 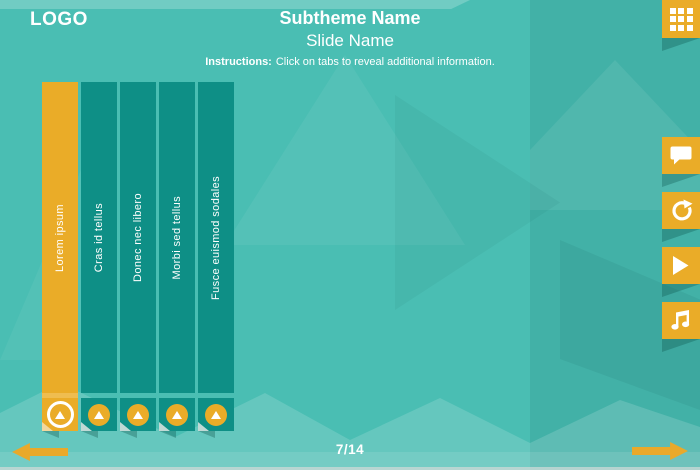 I want to click on tab-face: Morbi sed tellus, so click(x=177, y=237).